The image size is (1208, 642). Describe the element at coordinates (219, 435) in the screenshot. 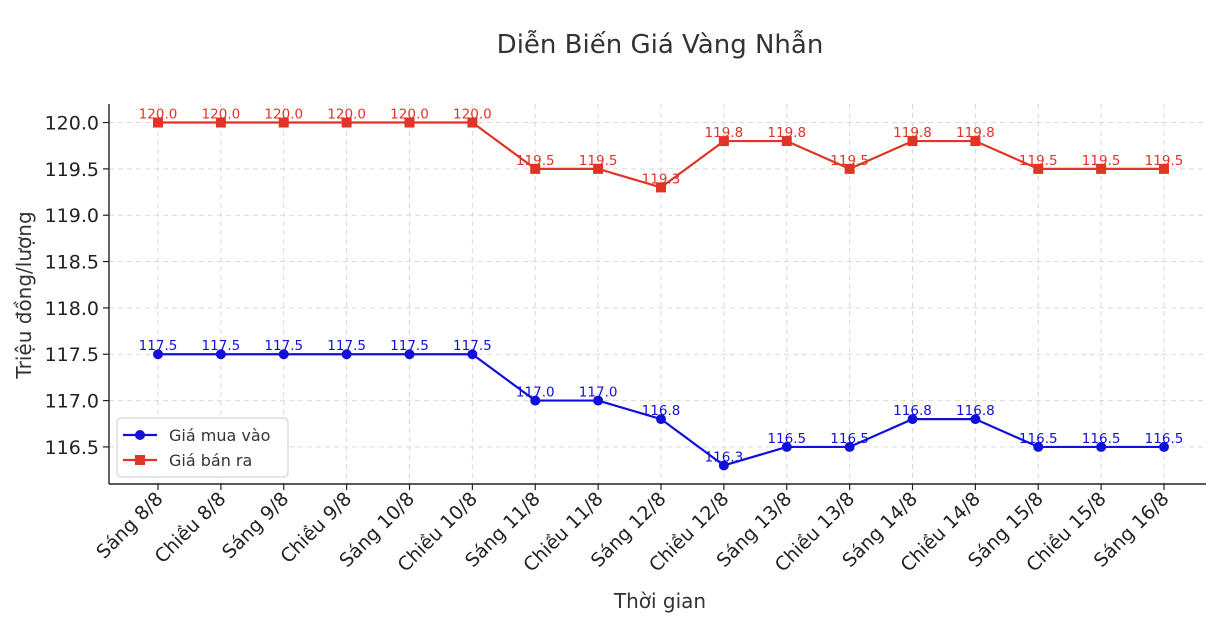

I see `legend-entry: Giá mua vào` at that location.